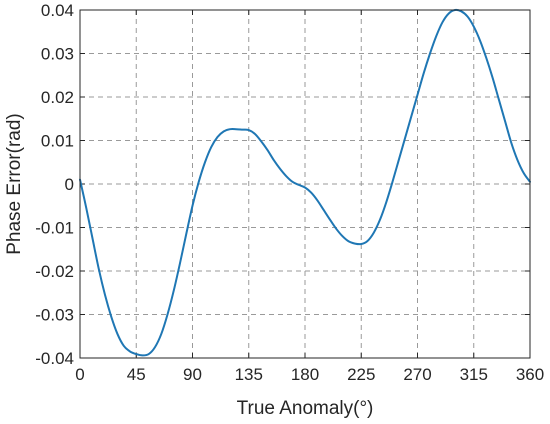 The image size is (550, 424). I want to click on y-tick-label: 0.01, so click(57, 141).